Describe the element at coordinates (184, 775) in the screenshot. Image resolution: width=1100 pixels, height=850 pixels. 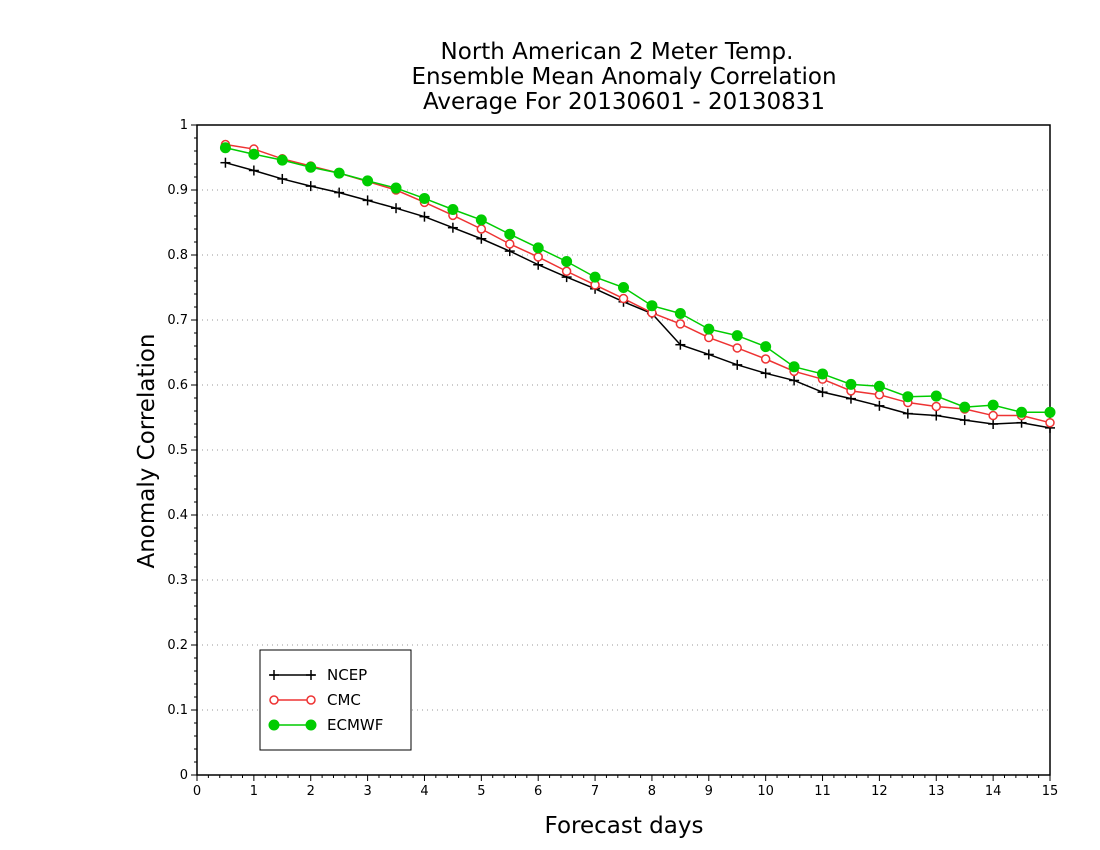
I see `y-tick-label: 0` at that location.